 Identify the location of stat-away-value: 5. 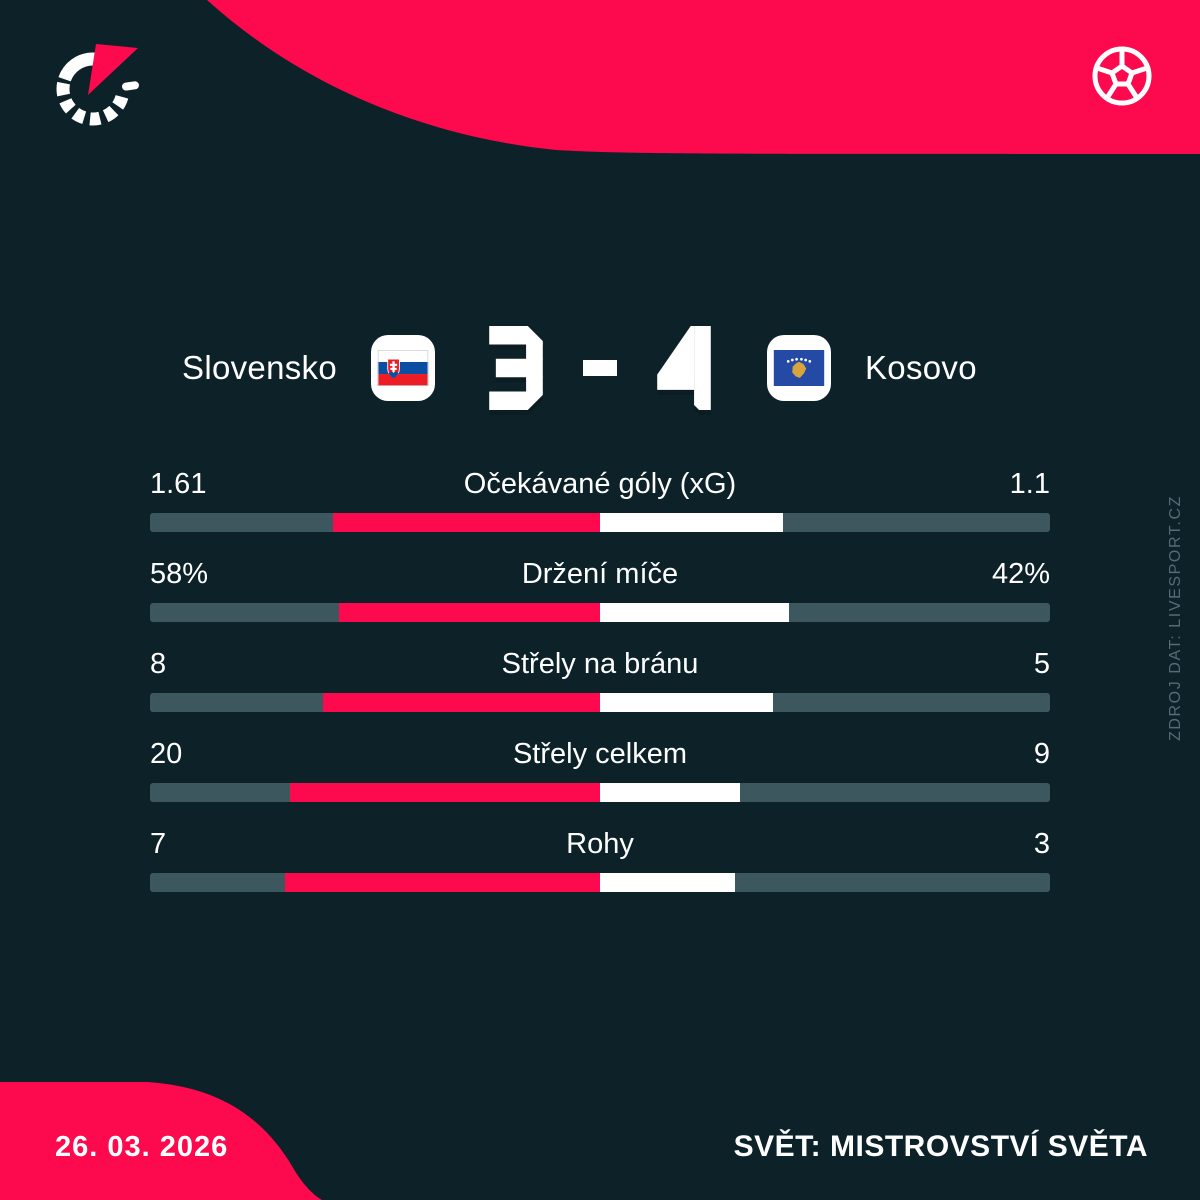
(1041, 664).